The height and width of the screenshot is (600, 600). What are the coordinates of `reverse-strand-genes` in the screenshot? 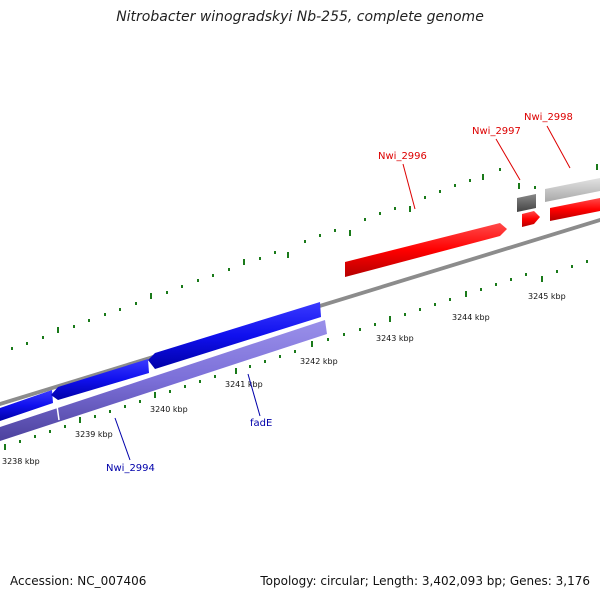 It's located at (163, 371).